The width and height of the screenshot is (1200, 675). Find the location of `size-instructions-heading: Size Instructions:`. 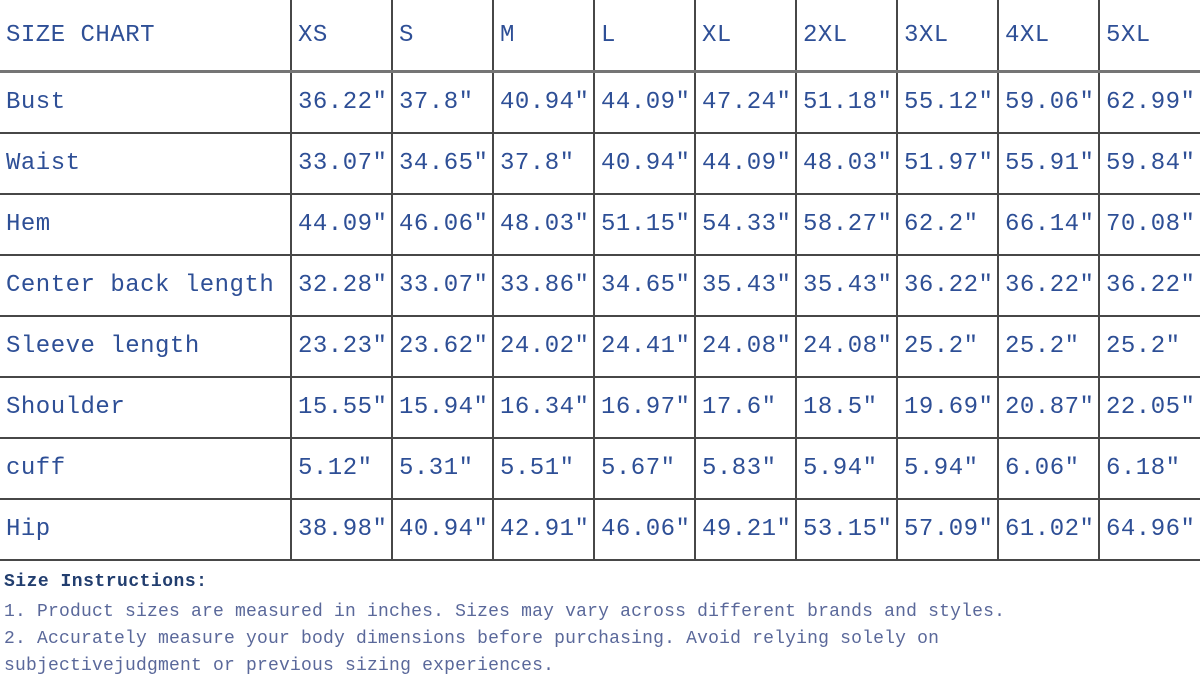

size-instructions-heading: Size Instructions: is located at coordinates (106, 582).